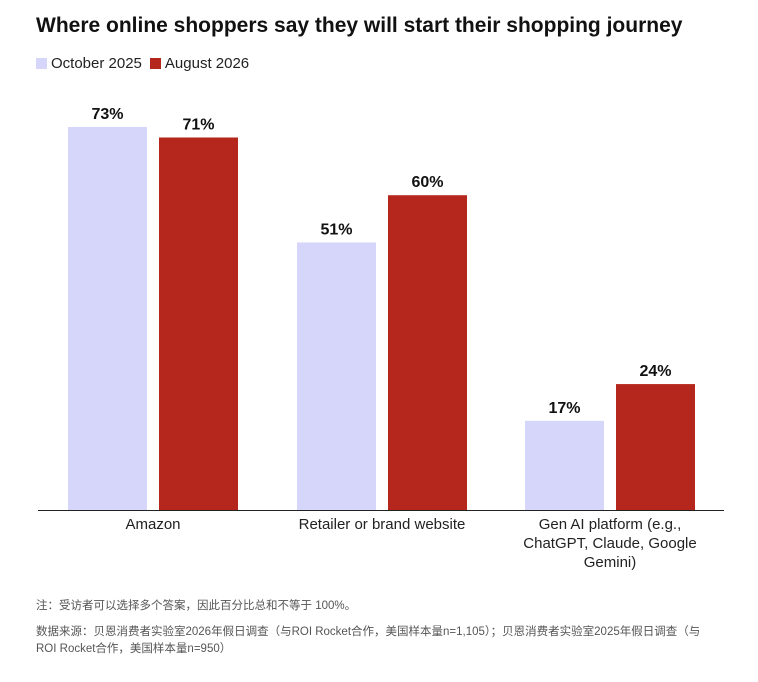 This screenshot has height=682, width=758. Describe the element at coordinates (198, 124) in the screenshot. I see `data-label-august-2026-0: 71%` at that location.